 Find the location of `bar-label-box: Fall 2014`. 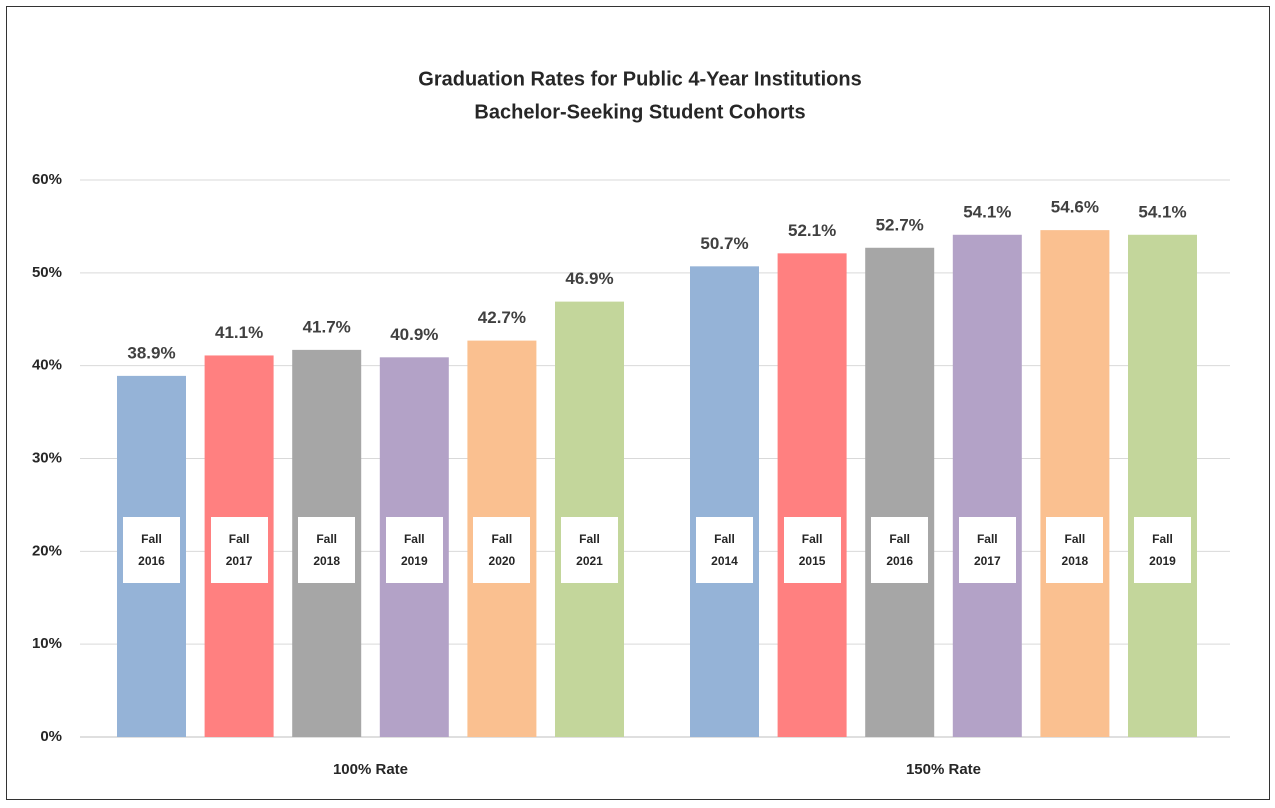

bar-label-box: Fall 2014 is located at coordinates (724, 550).